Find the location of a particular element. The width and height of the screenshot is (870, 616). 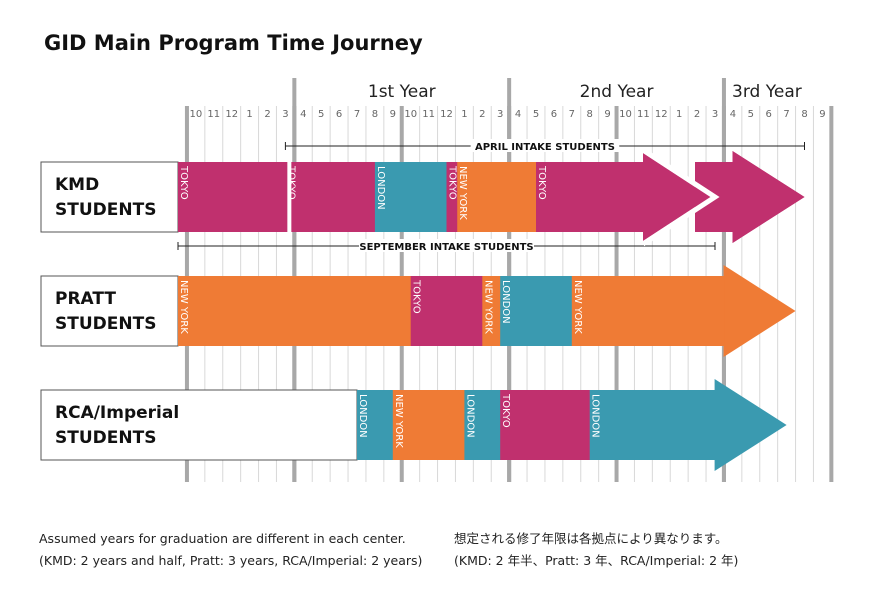

page-title: GID Main Program Time Journey is located at coordinates (233, 43).